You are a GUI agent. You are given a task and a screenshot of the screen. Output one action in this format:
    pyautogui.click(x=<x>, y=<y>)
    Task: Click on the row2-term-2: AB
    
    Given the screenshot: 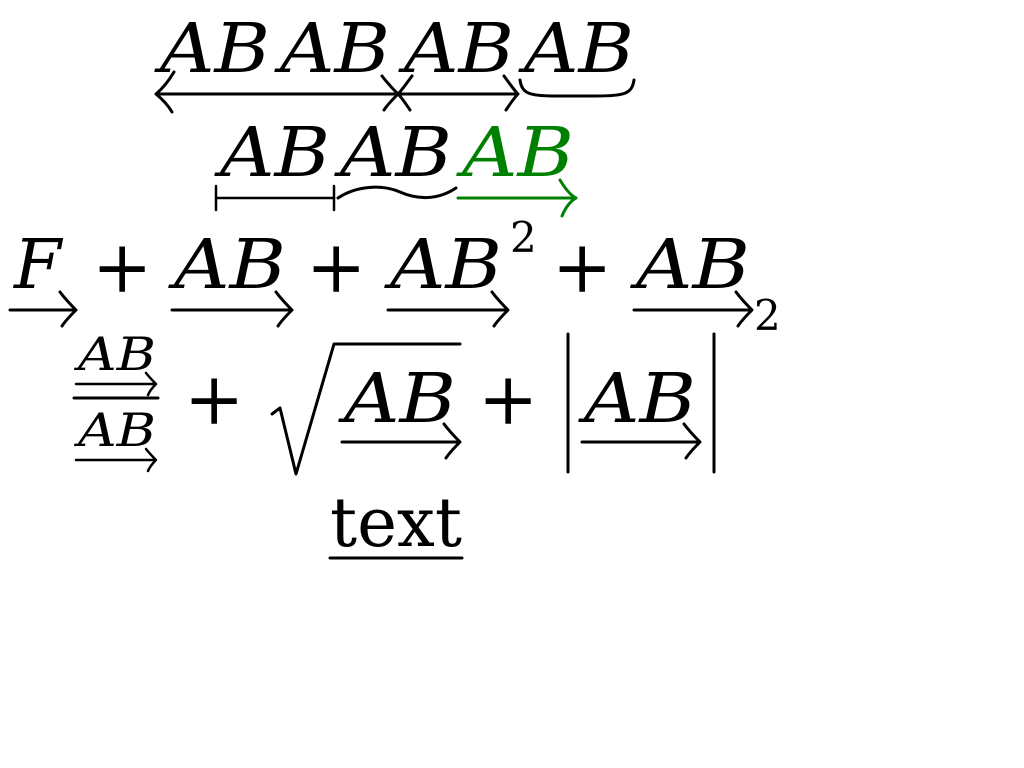 What is the action you would take?
    pyautogui.click(x=392, y=153)
    